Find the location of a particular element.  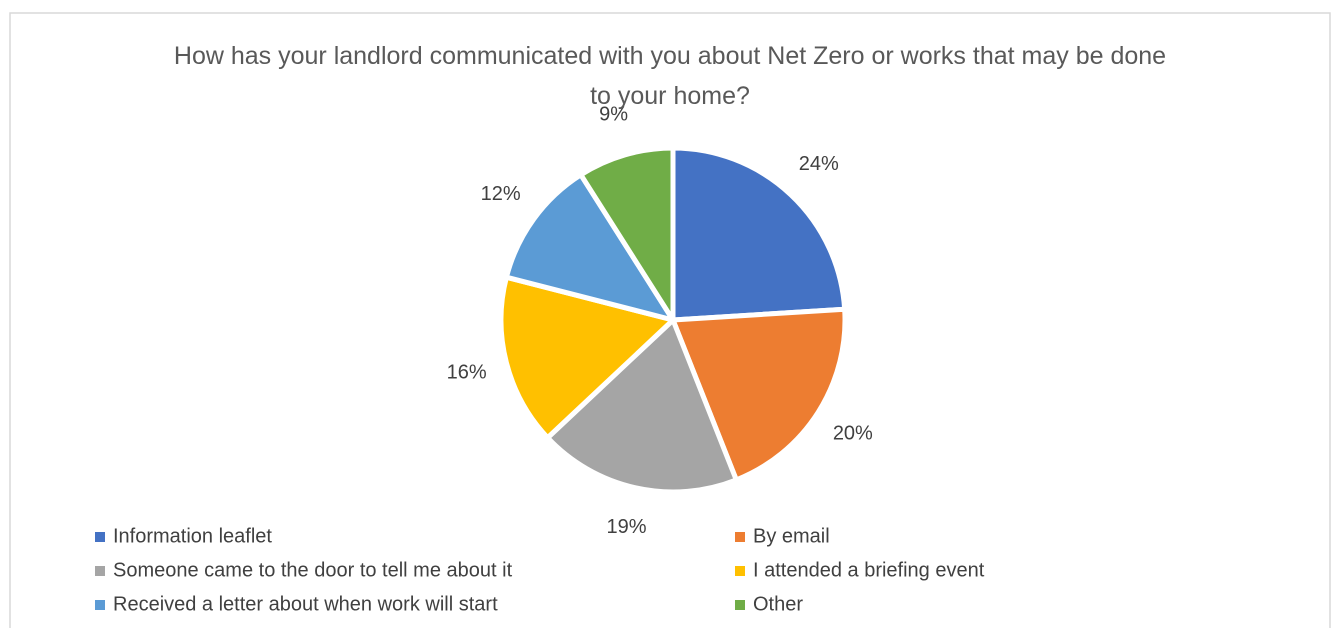

legend-label: Information leaflet is located at coordinates (192, 536).